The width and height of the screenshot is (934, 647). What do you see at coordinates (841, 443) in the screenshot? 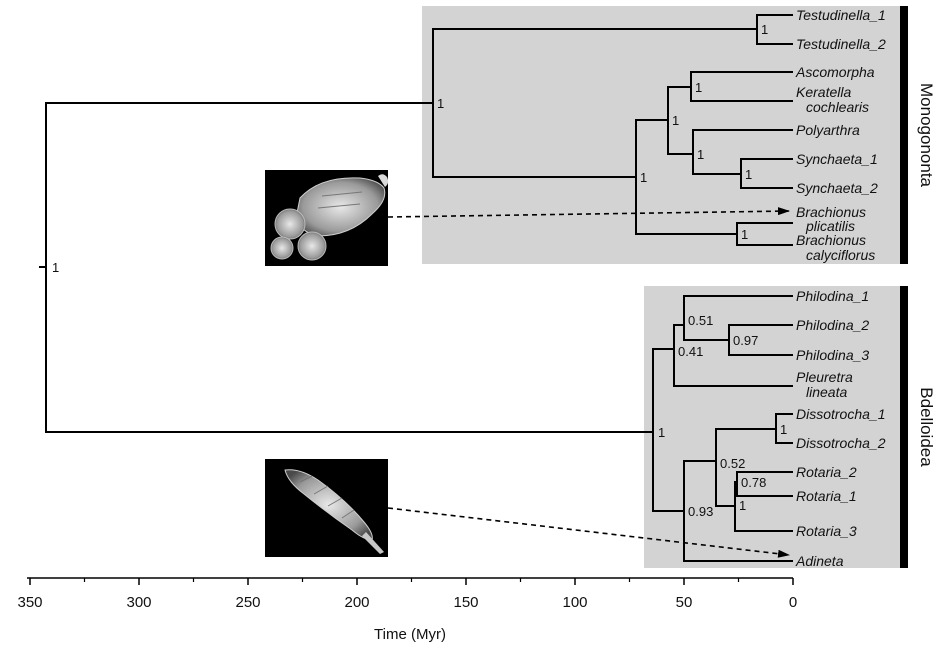
I see `taxon-dissotrocha-2: Dissotrocha_2` at bounding box center [841, 443].